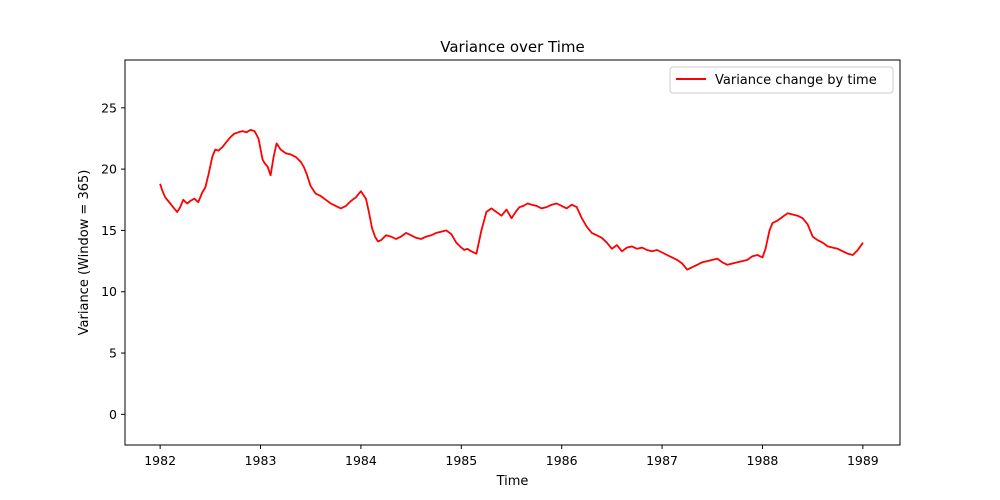 The width and height of the screenshot is (1000, 500). What do you see at coordinates (109, 107) in the screenshot?
I see `y-tick-label: 25` at bounding box center [109, 107].